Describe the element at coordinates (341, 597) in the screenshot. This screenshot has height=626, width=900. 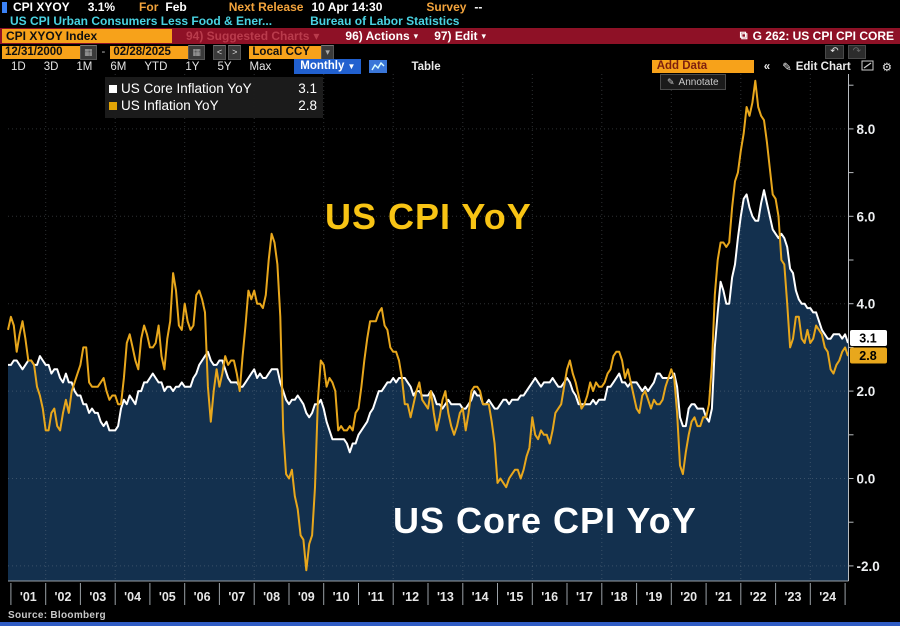
I see `x-tick-label: '10` at that location.